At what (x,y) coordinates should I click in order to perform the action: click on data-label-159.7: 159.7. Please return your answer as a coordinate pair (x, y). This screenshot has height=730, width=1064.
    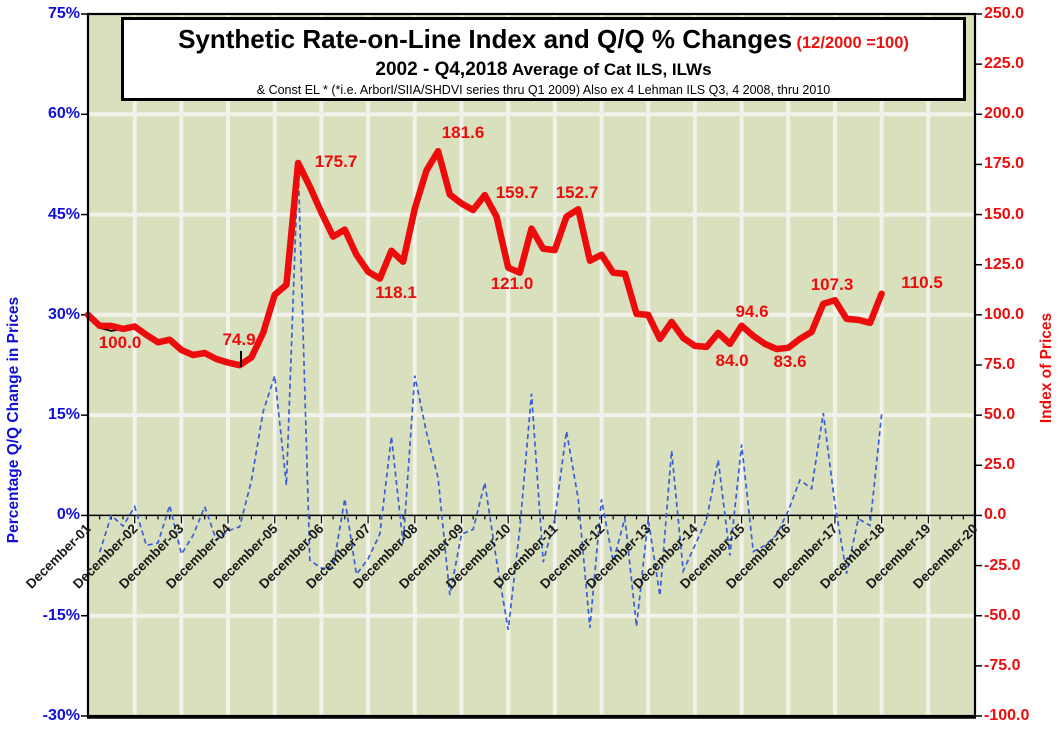
    Looking at the image, I should click on (517, 192).